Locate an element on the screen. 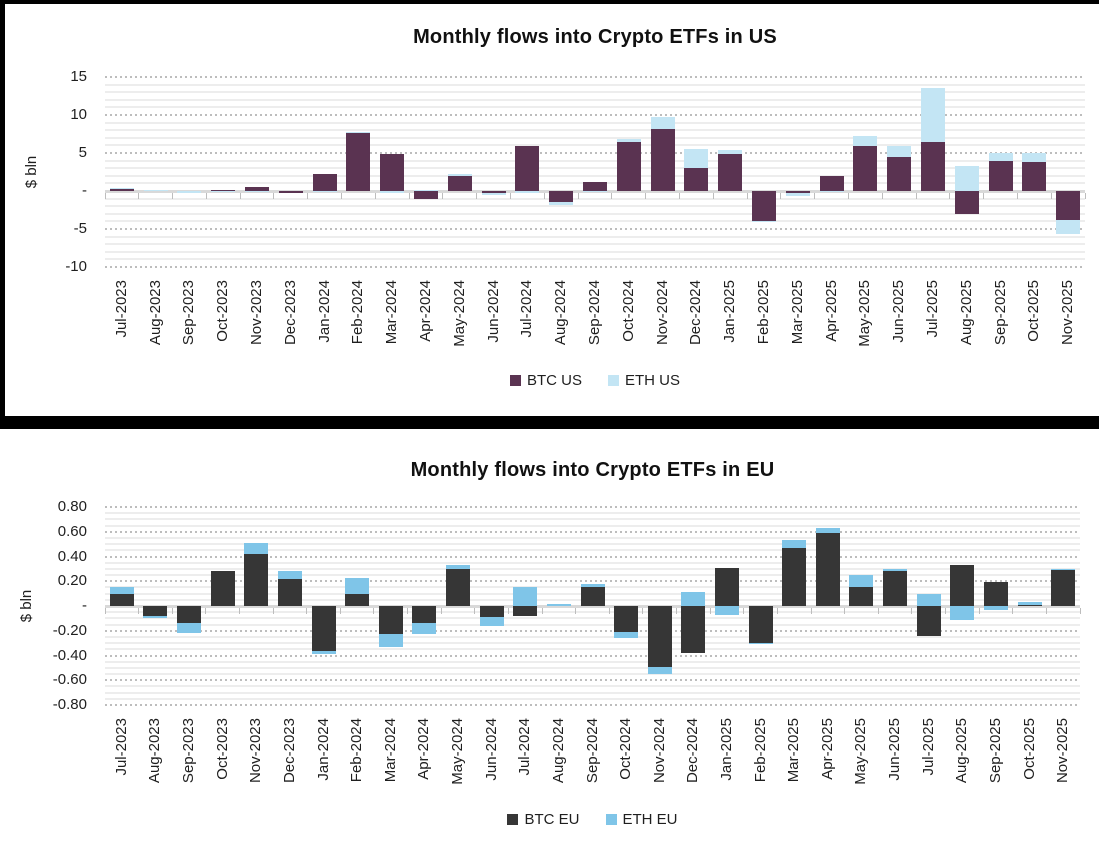  eu-legend: BTC EU ETH EU is located at coordinates (592, 819).